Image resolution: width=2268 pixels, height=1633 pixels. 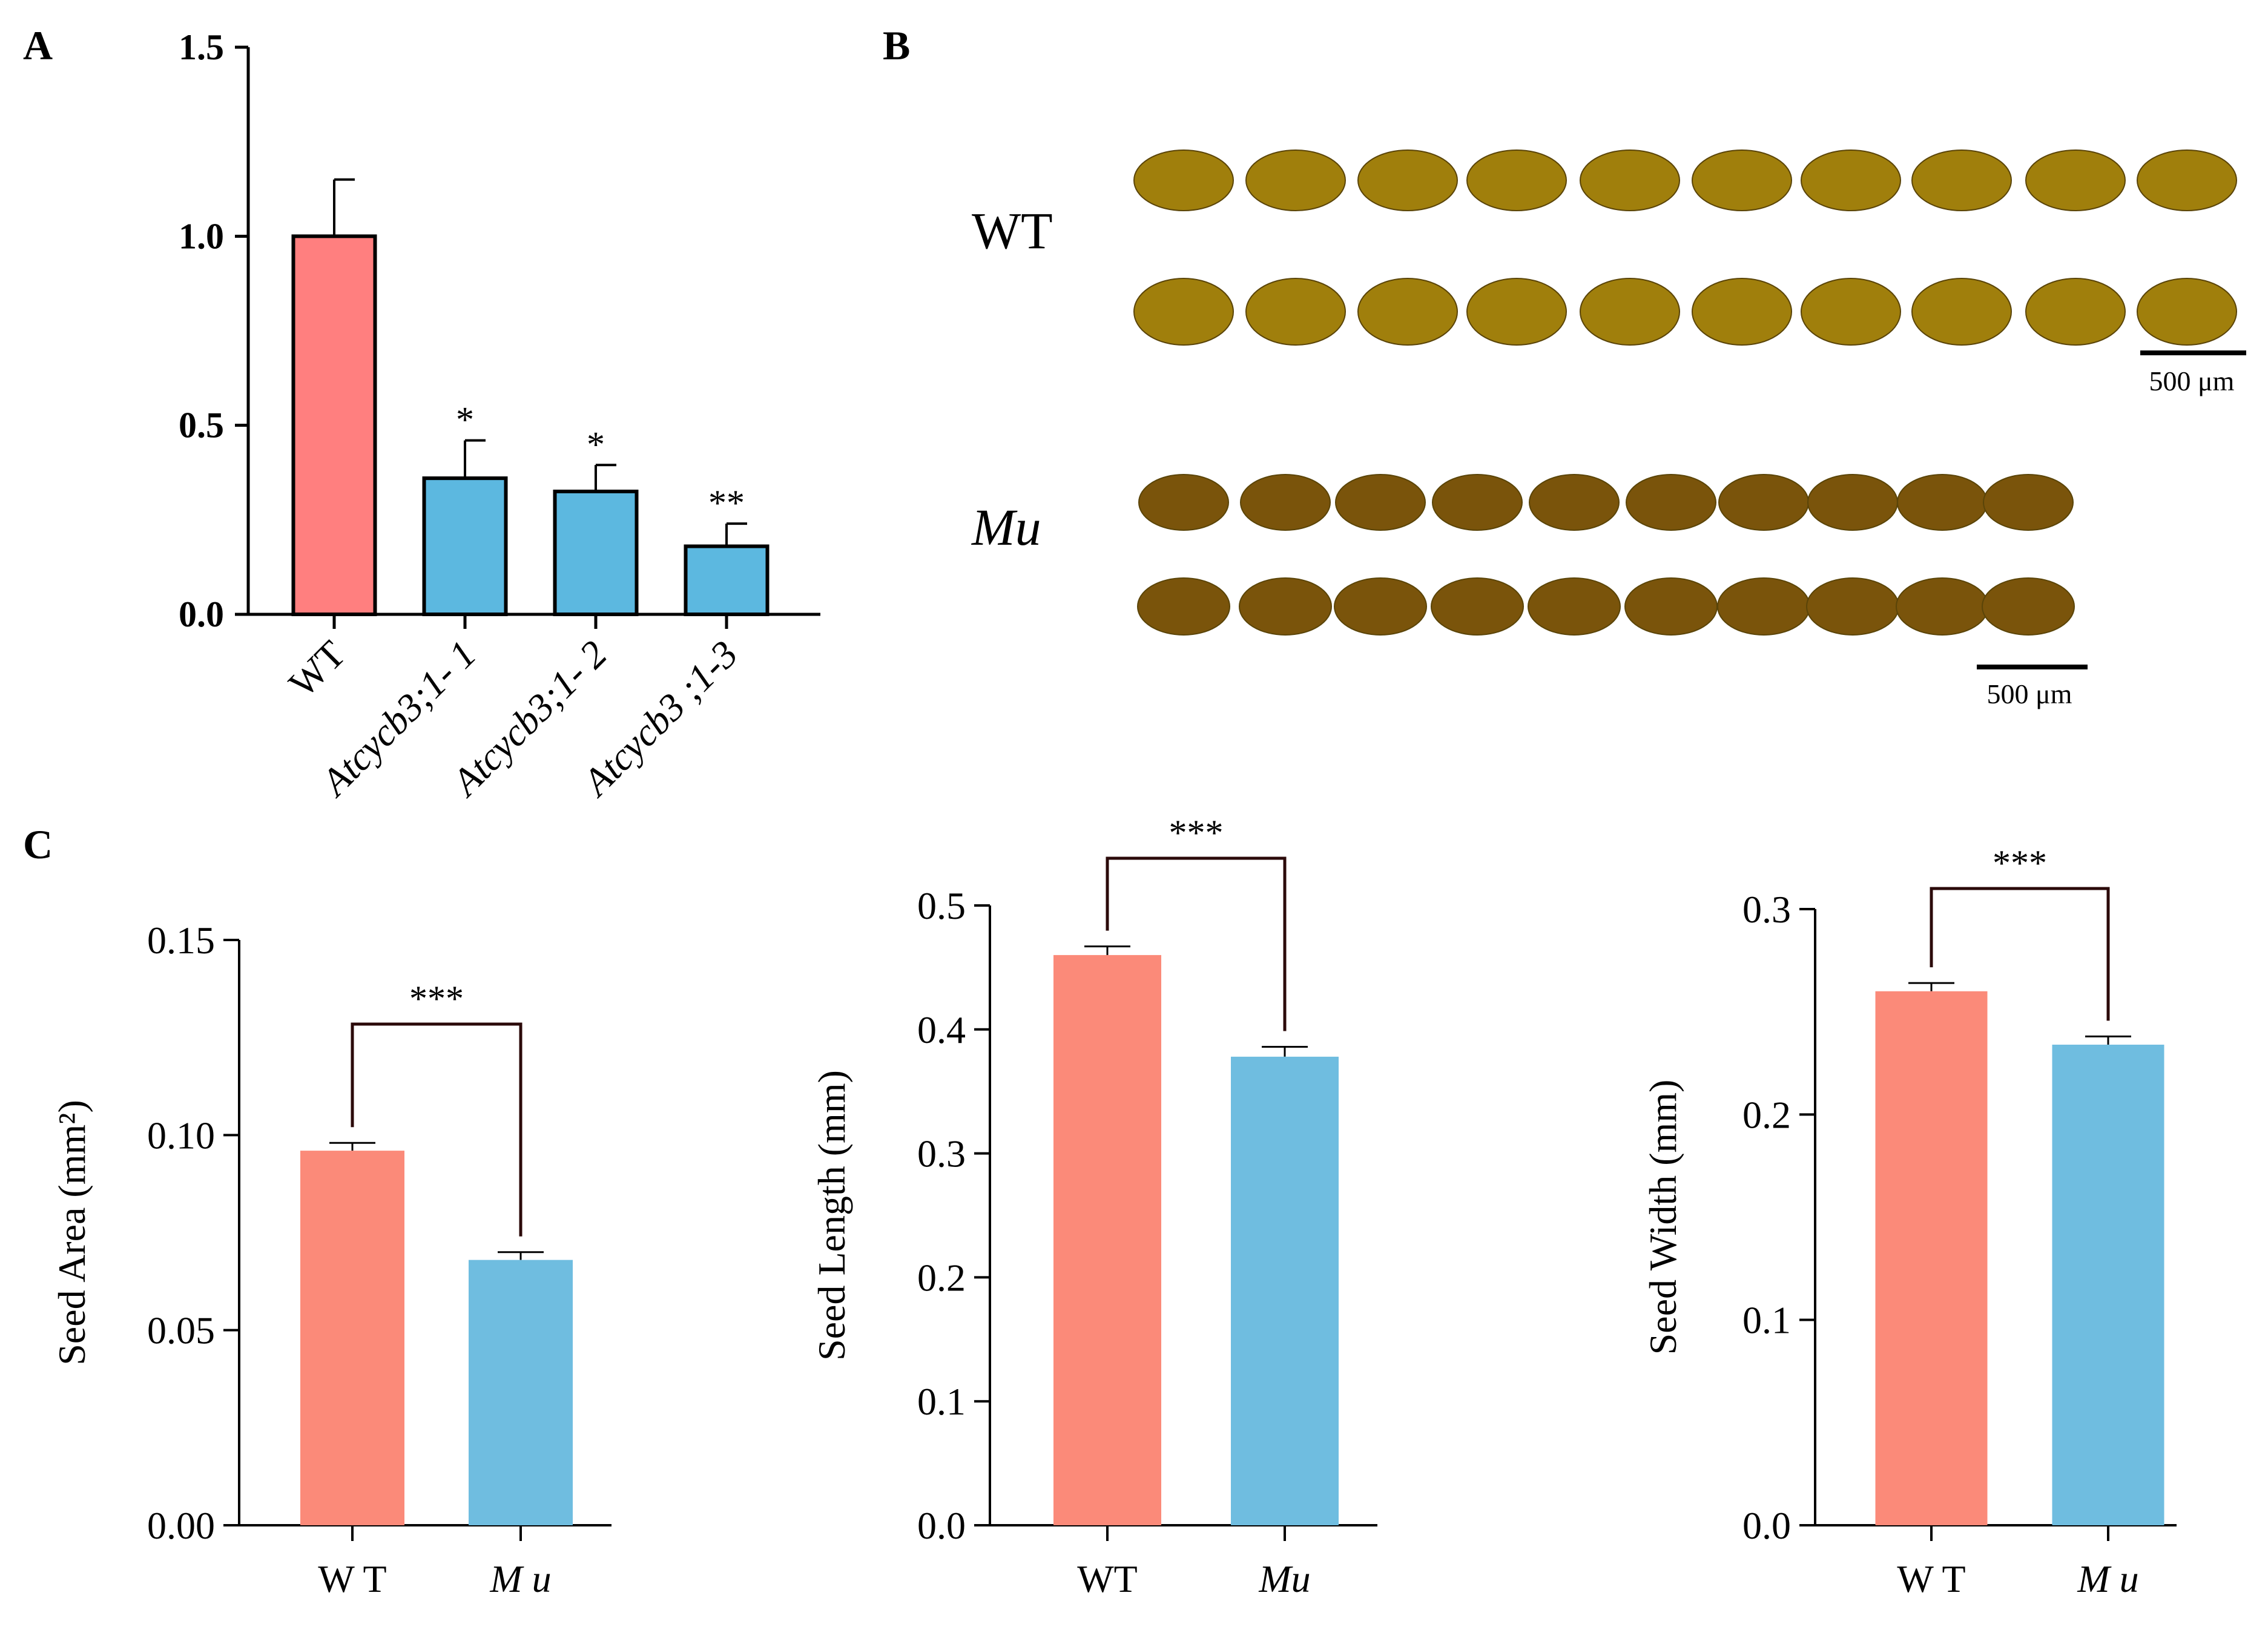 What do you see at coordinates (726, 503) in the screenshot?
I see `significance-label: **` at bounding box center [726, 503].